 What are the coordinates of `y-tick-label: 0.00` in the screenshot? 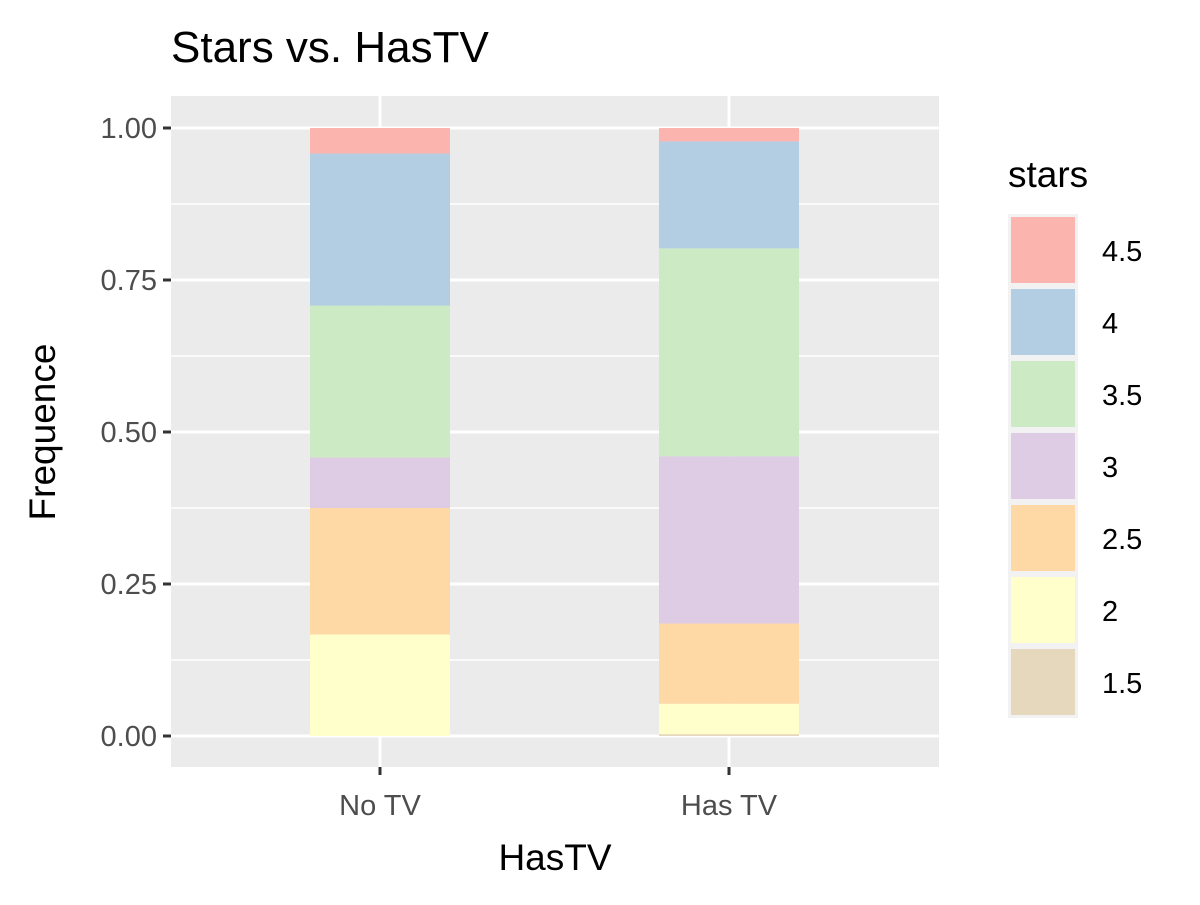 It's located at (129, 737).